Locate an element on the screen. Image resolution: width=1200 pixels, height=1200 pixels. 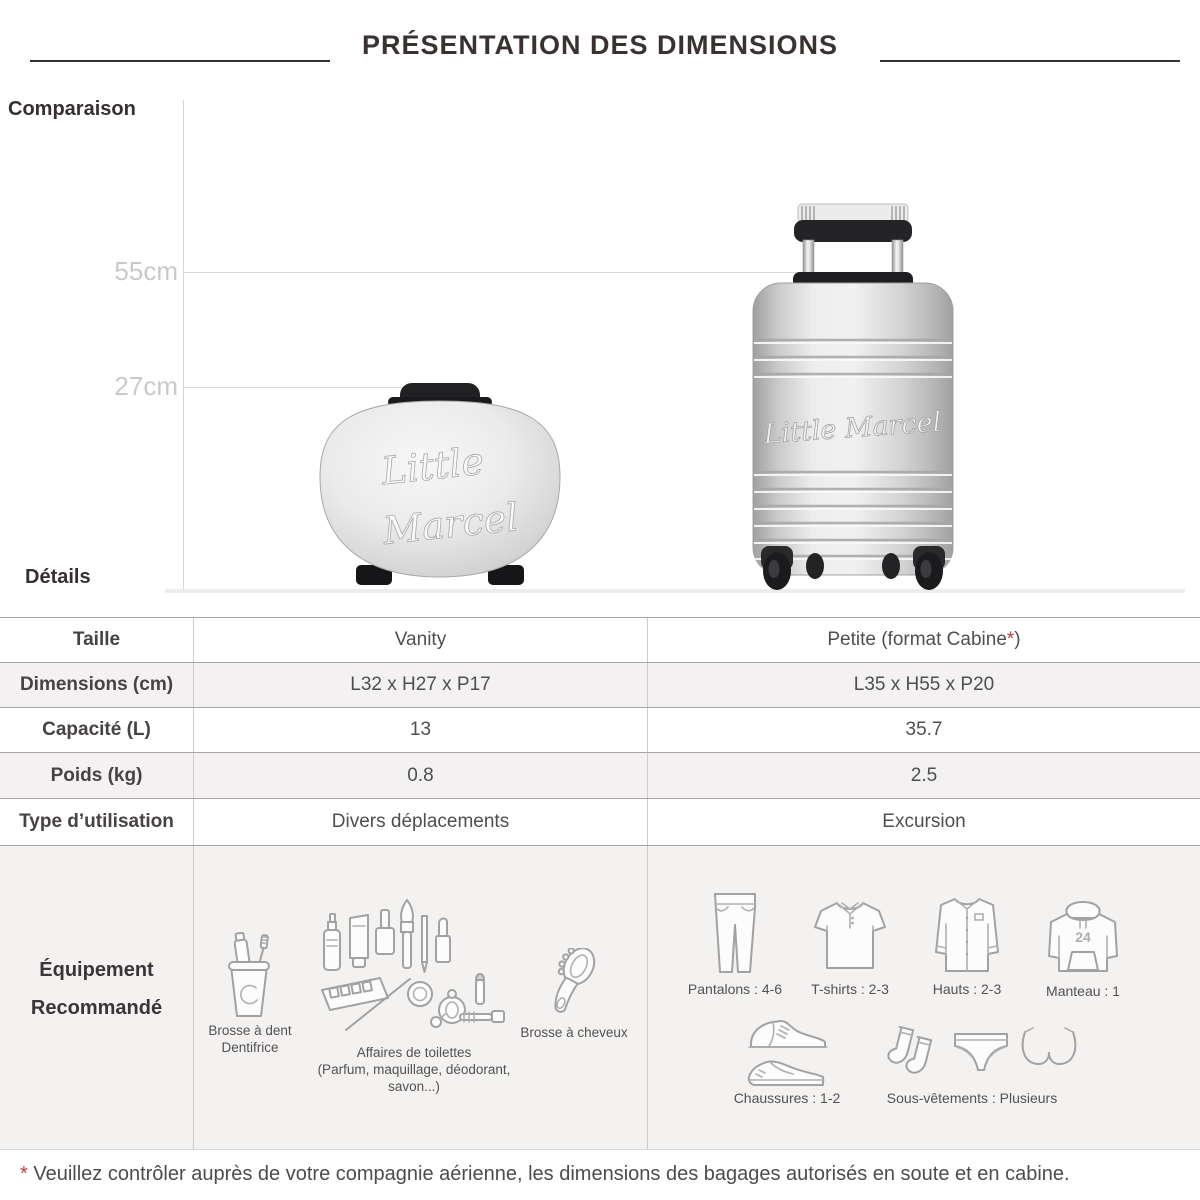
chart-baseline is located at coordinates (675, 591).